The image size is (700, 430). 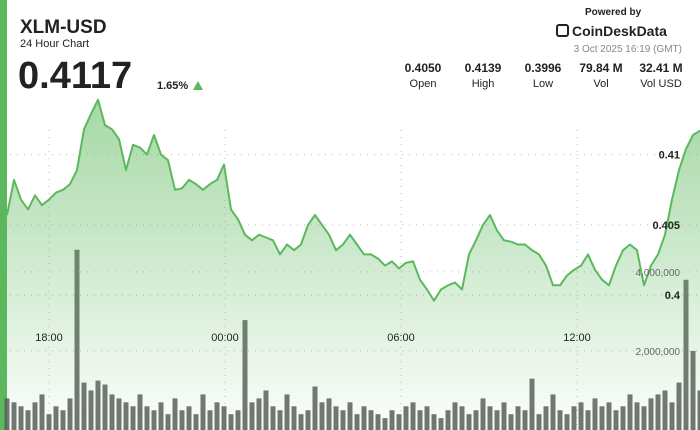 What do you see at coordinates (619, 31) in the screenshot?
I see `brand: CoinDeskData` at bounding box center [619, 31].